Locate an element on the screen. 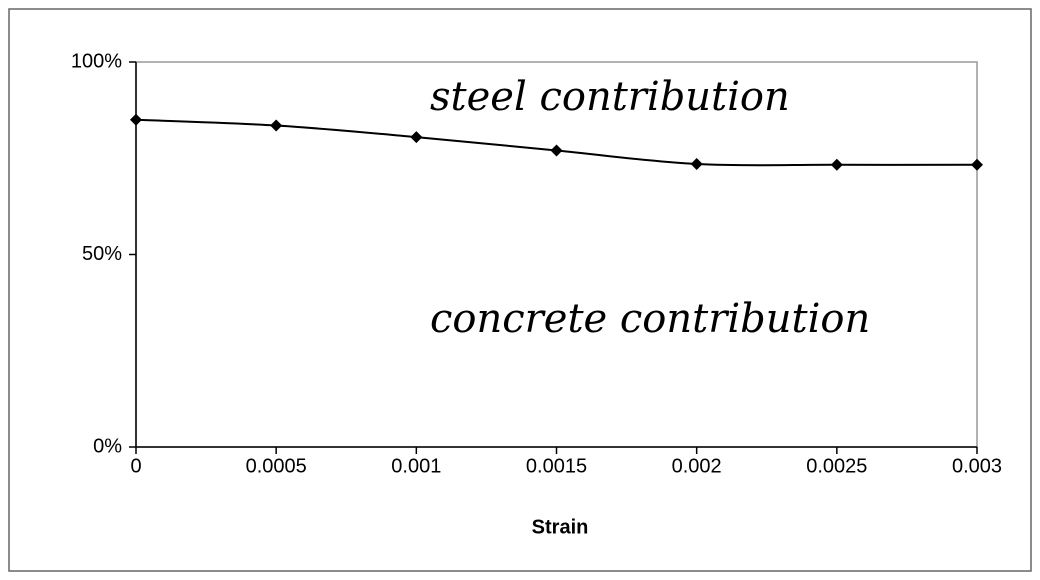 Image resolution: width=1040 pixels, height=580 pixels. x-tick-label: 0.0025 is located at coordinates (836, 466).